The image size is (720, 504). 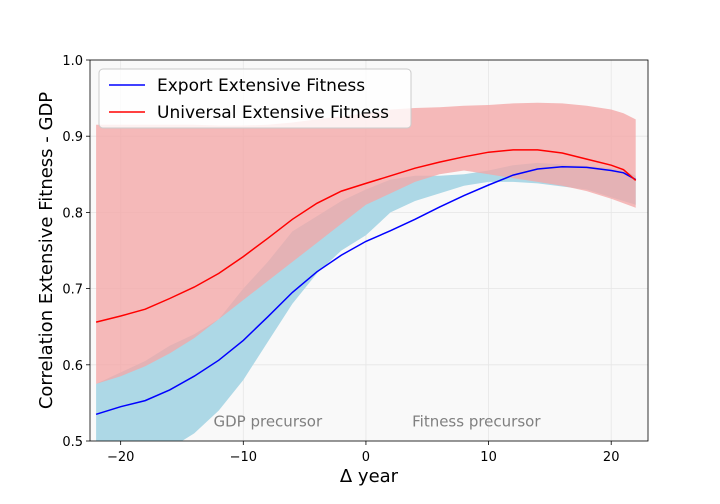 What do you see at coordinates (46, 250) in the screenshot?
I see `y-axis-label: Correlation Extensive Fitness - GDP` at bounding box center [46, 250].